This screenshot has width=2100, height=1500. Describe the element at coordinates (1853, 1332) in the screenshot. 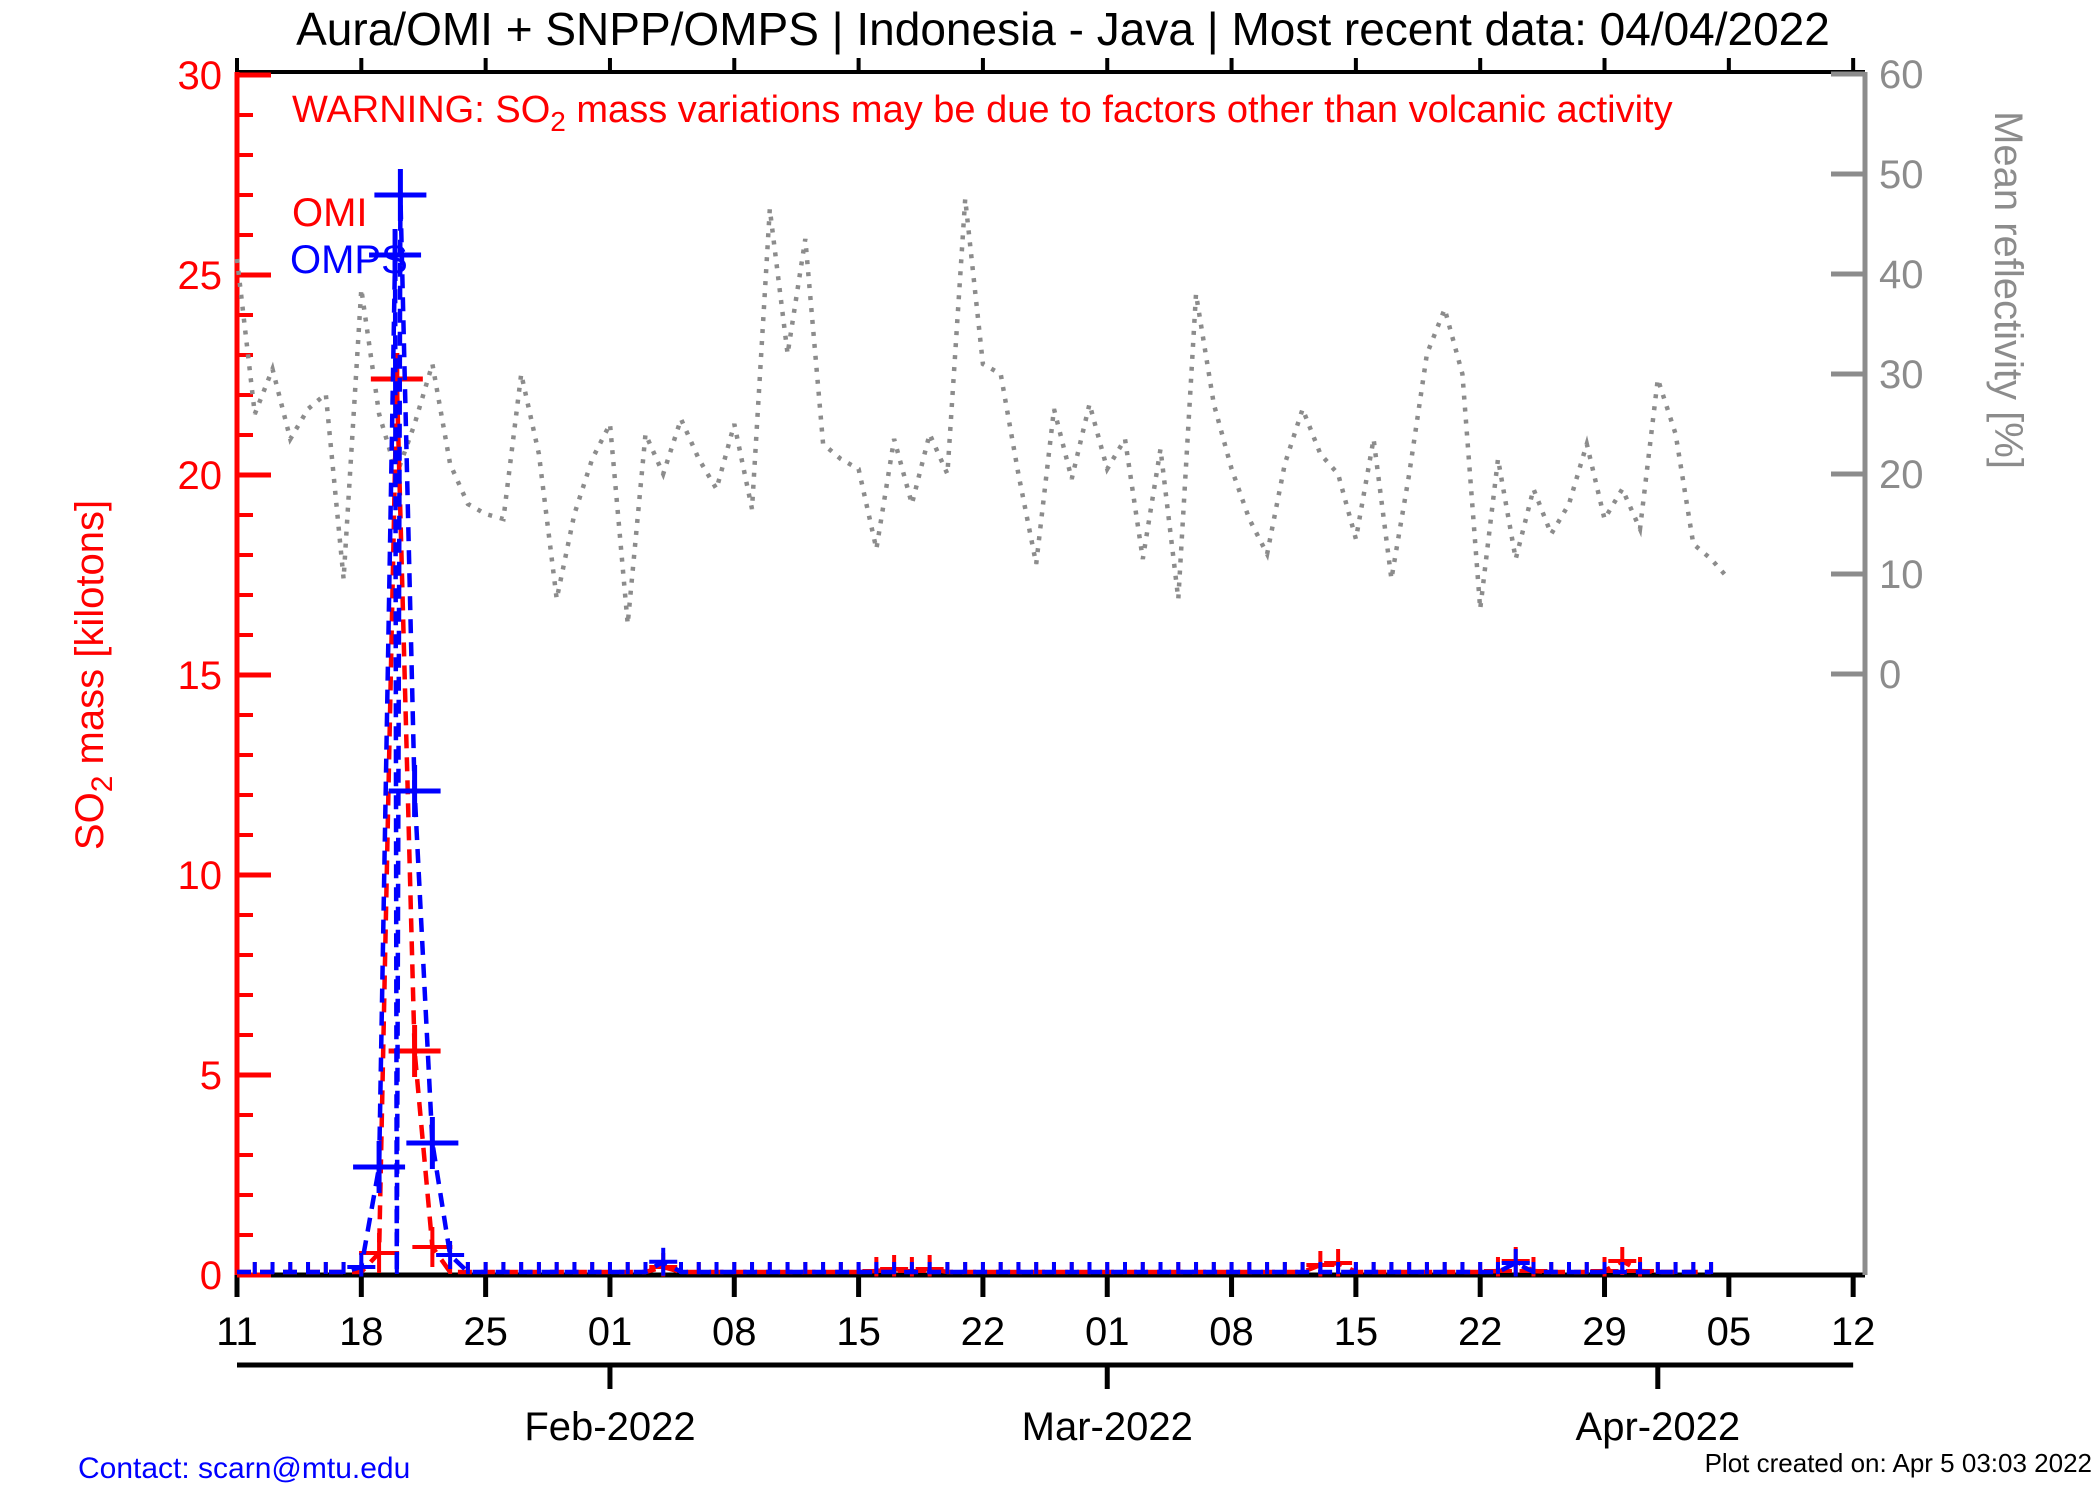

I see `x-tick-label: 12` at that location.